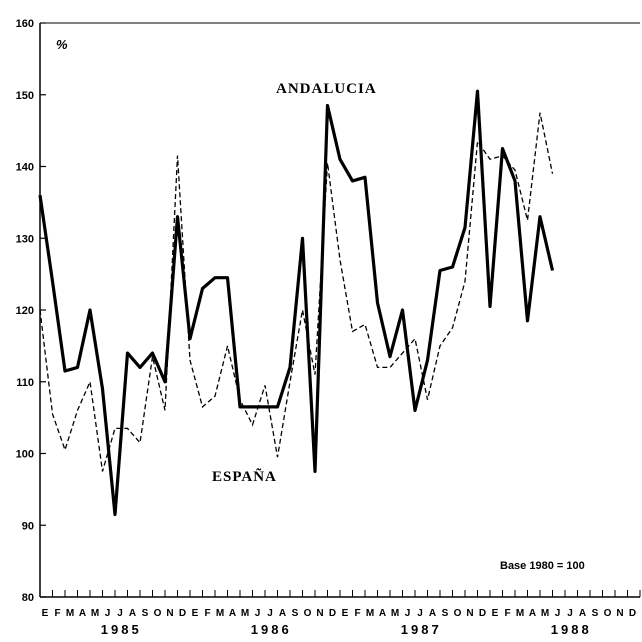  What do you see at coordinates (25, 455) in the screenshot?
I see `y-tick-label: 100` at bounding box center [25, 455].